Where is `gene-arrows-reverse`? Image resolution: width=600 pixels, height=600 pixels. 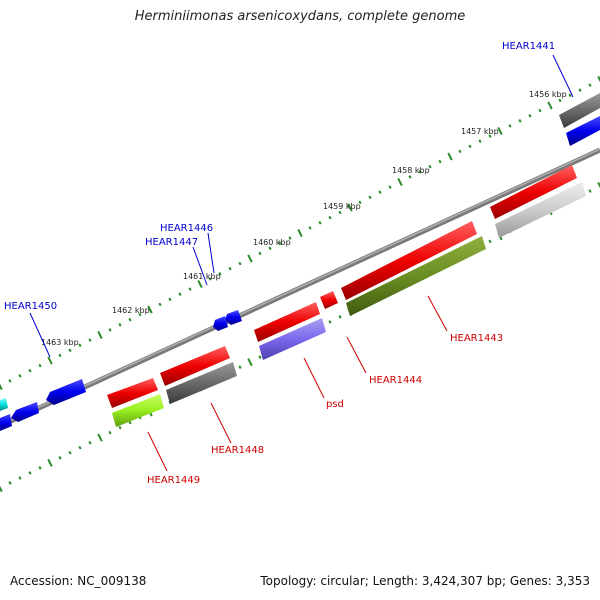 gene-arrows-reverse is located at coordinates (121, 370).